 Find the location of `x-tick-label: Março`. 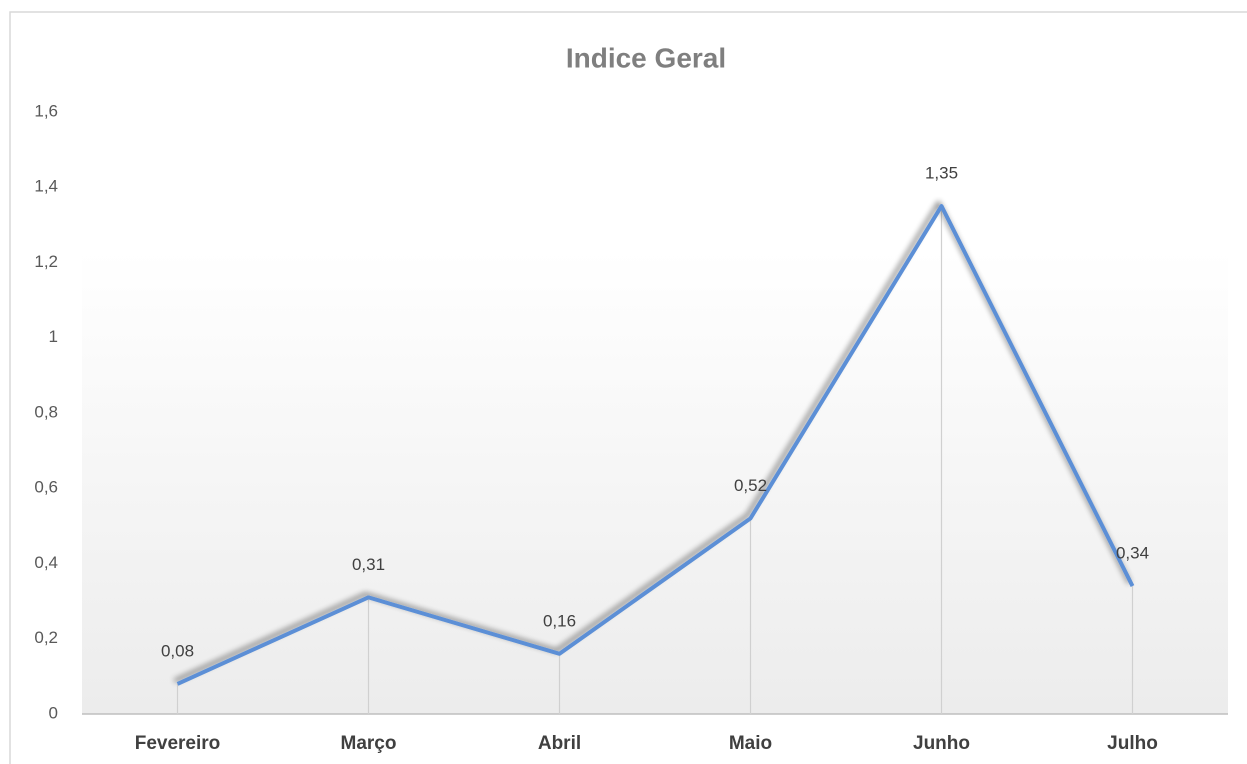

x-tick-label: Março is located at coordinates (369, 743).